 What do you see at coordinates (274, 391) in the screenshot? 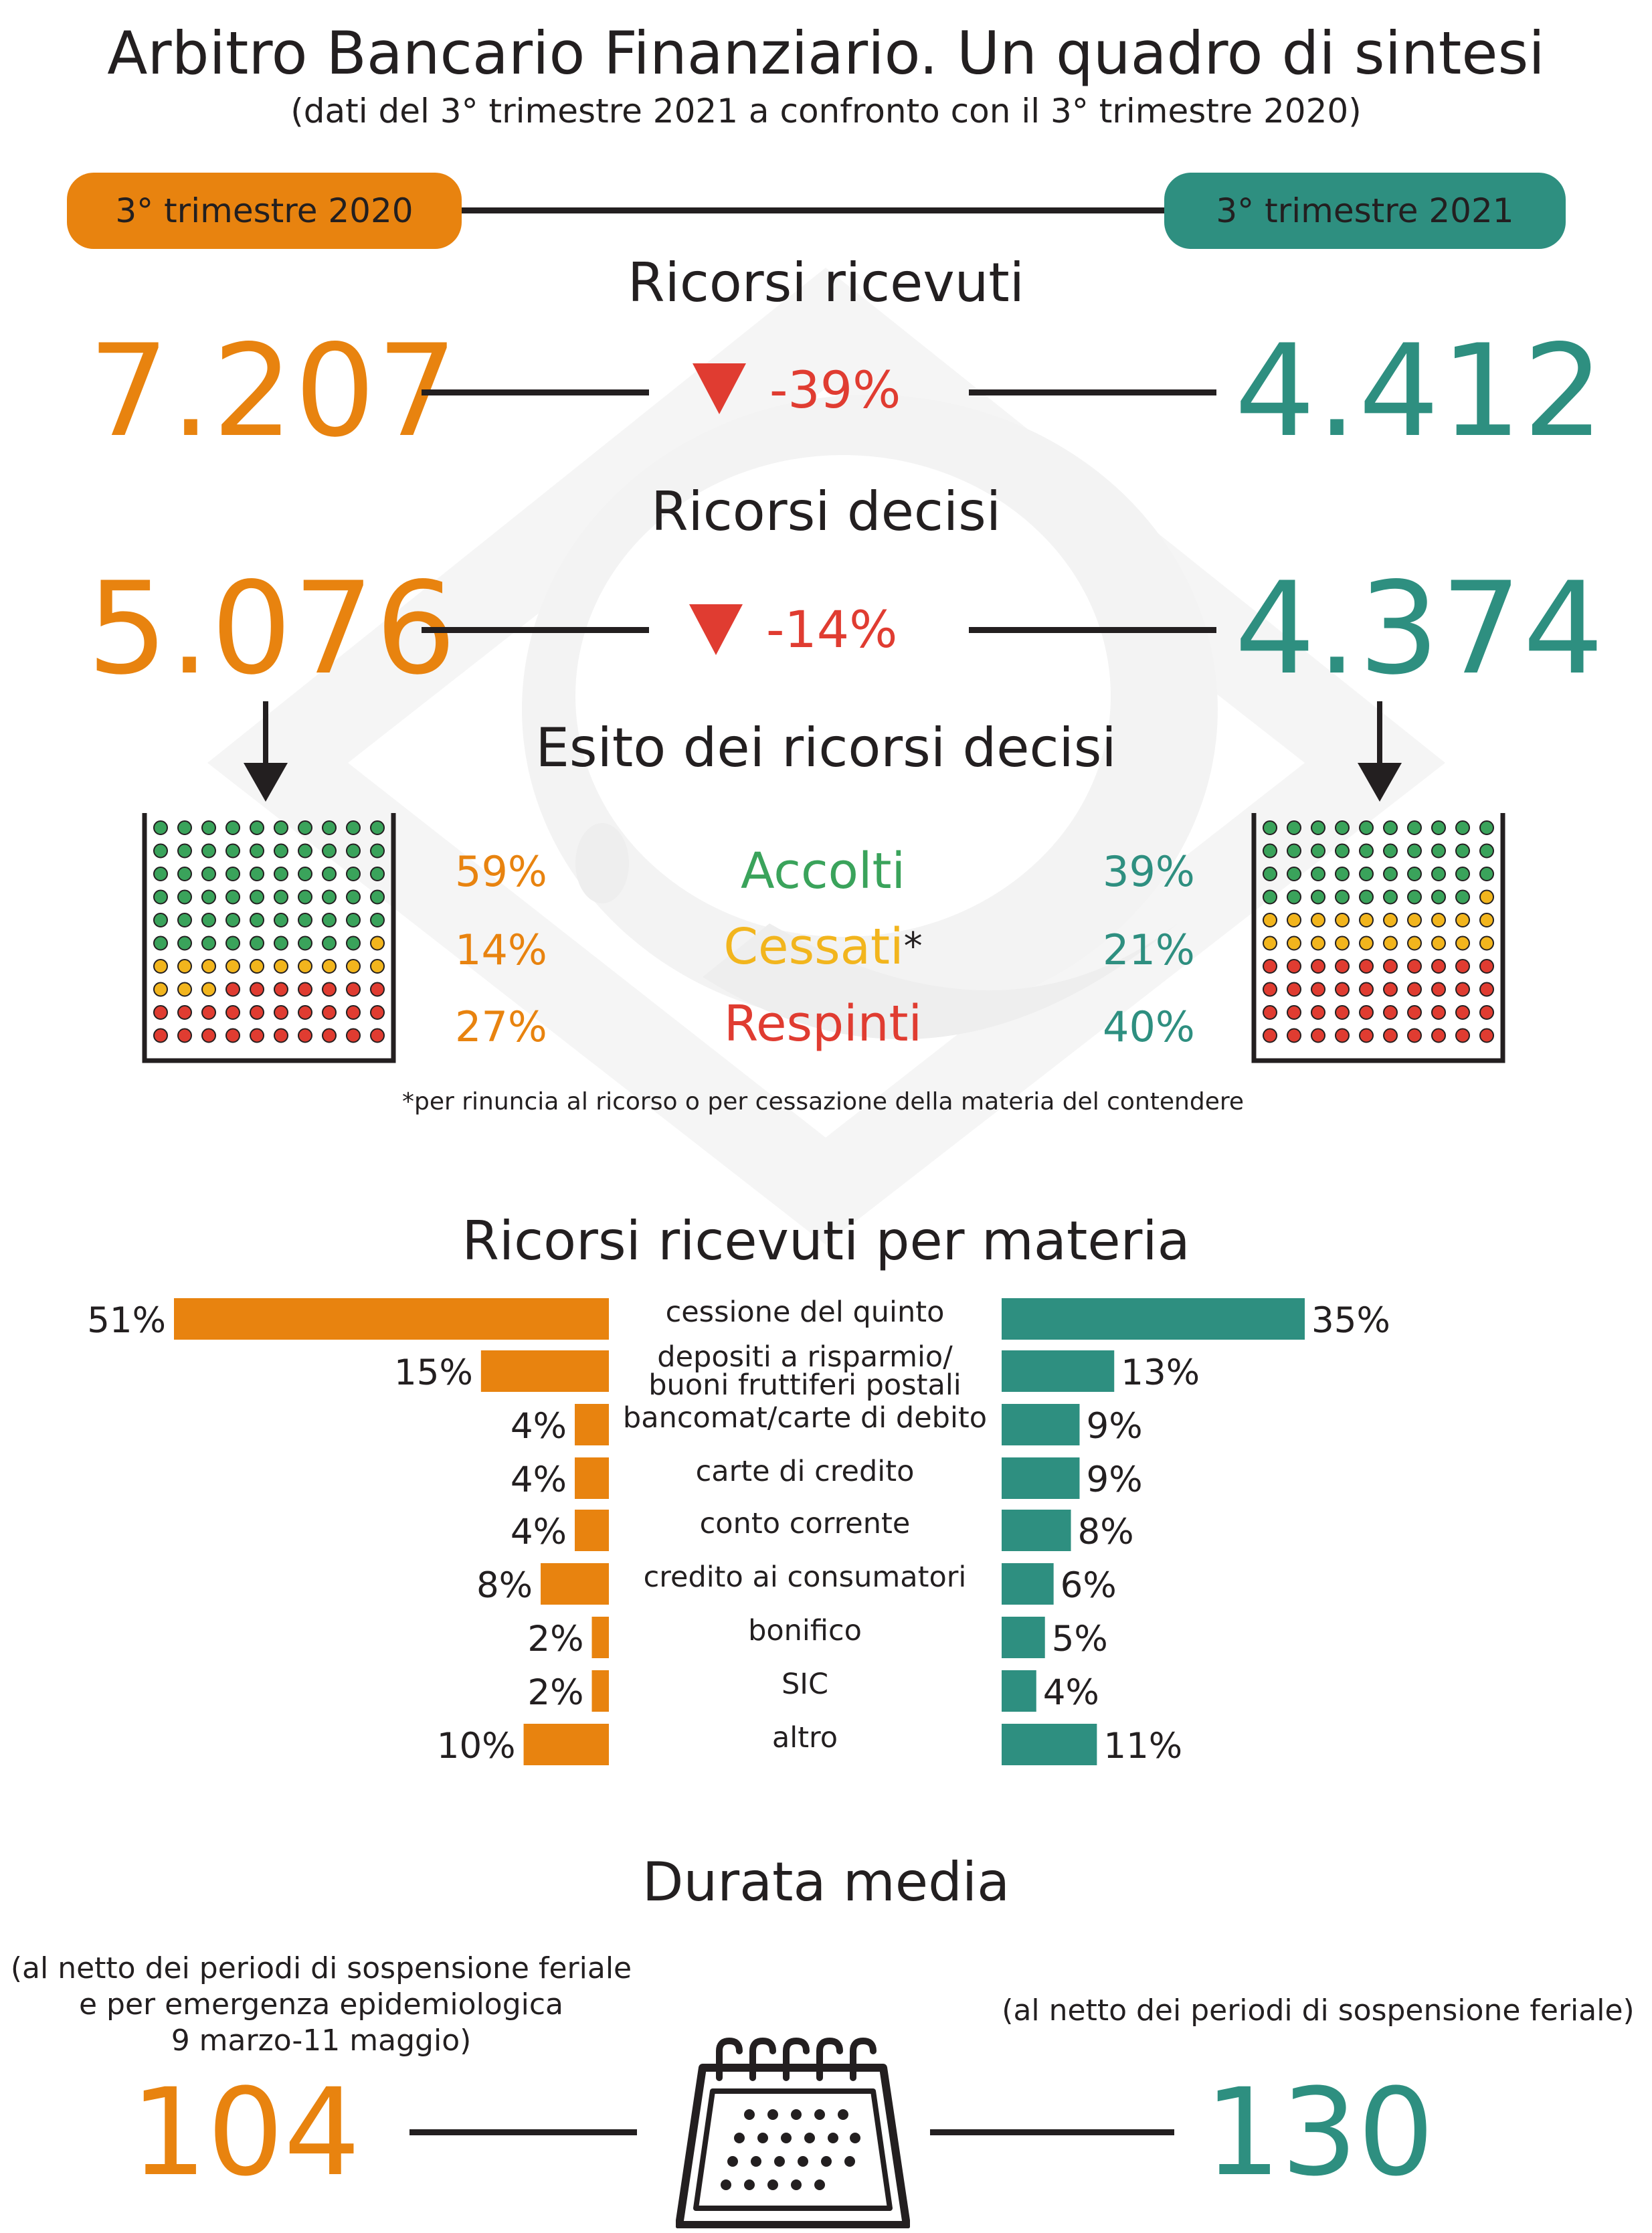
I see `received-left-value: 7.207` at bounding box center [274, 391].